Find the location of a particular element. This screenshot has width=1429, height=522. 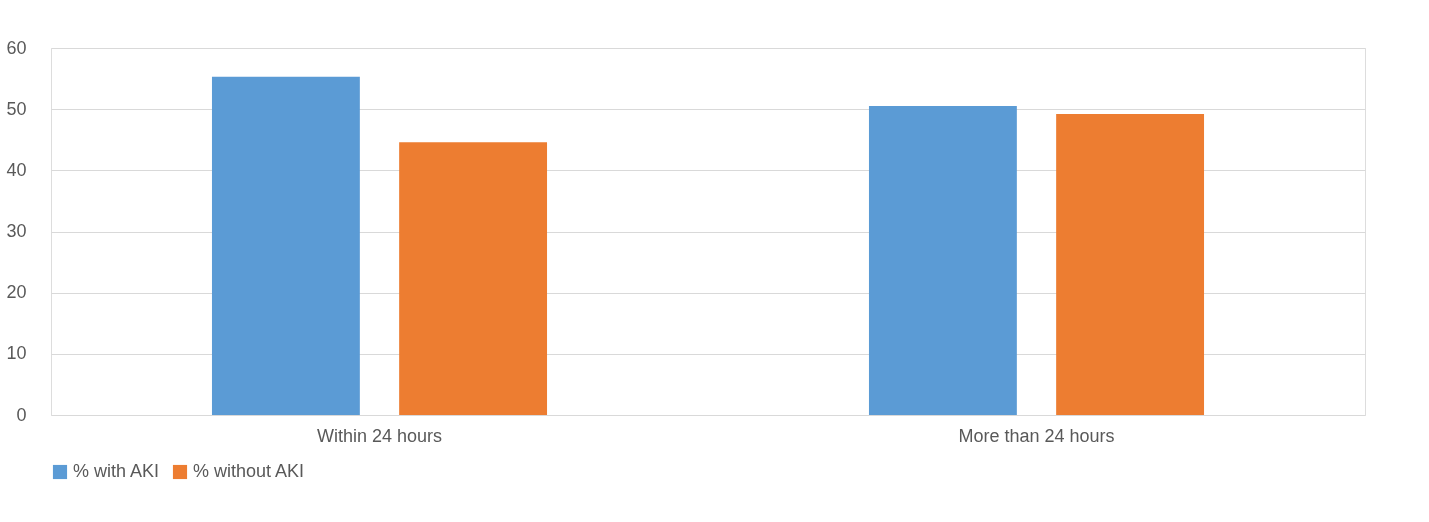

y-tick-label: 20 is located at coordinates (16, 292).